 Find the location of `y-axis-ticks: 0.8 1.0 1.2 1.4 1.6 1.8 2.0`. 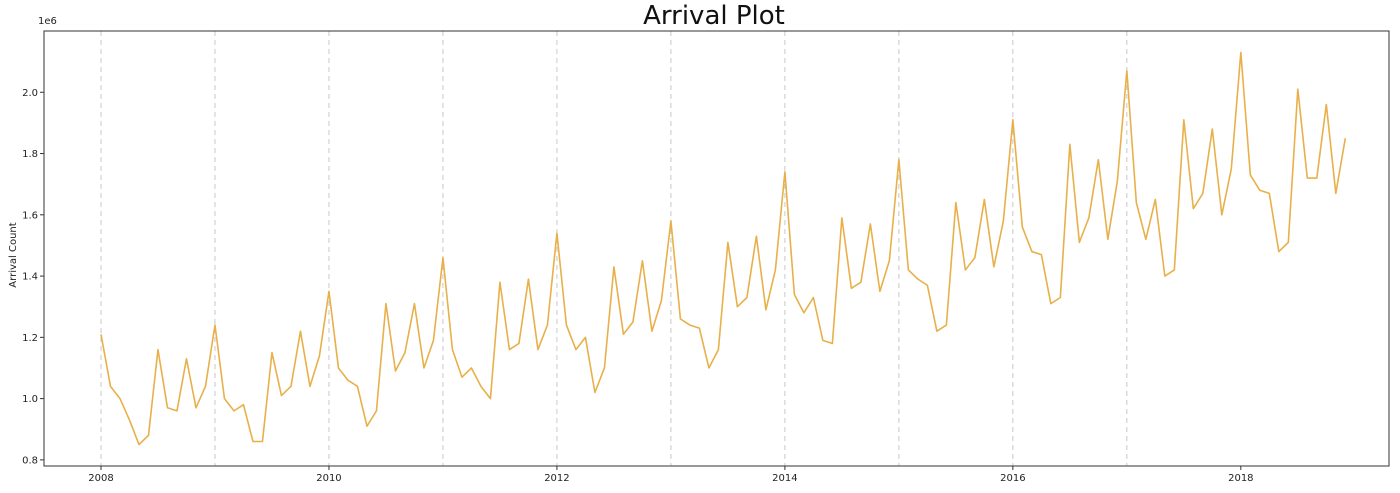

y-axis-ticks: 0.8 1.0 1.2 1.4 1.6 1.8 2.0 is located at coordinates (33, 277).